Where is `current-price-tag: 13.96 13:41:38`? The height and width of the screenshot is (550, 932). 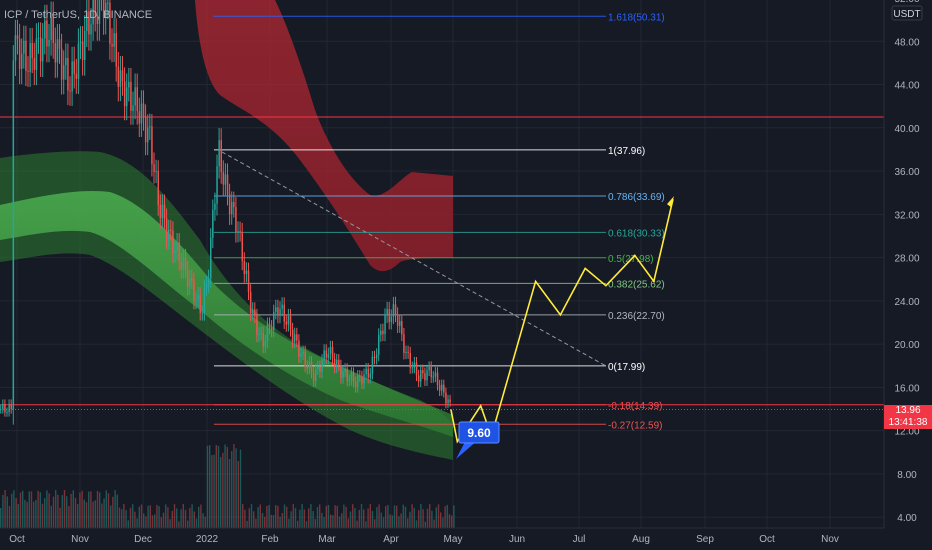
current-price-tag: 13.96 13:41:38 is located at coordinates (908, 417).